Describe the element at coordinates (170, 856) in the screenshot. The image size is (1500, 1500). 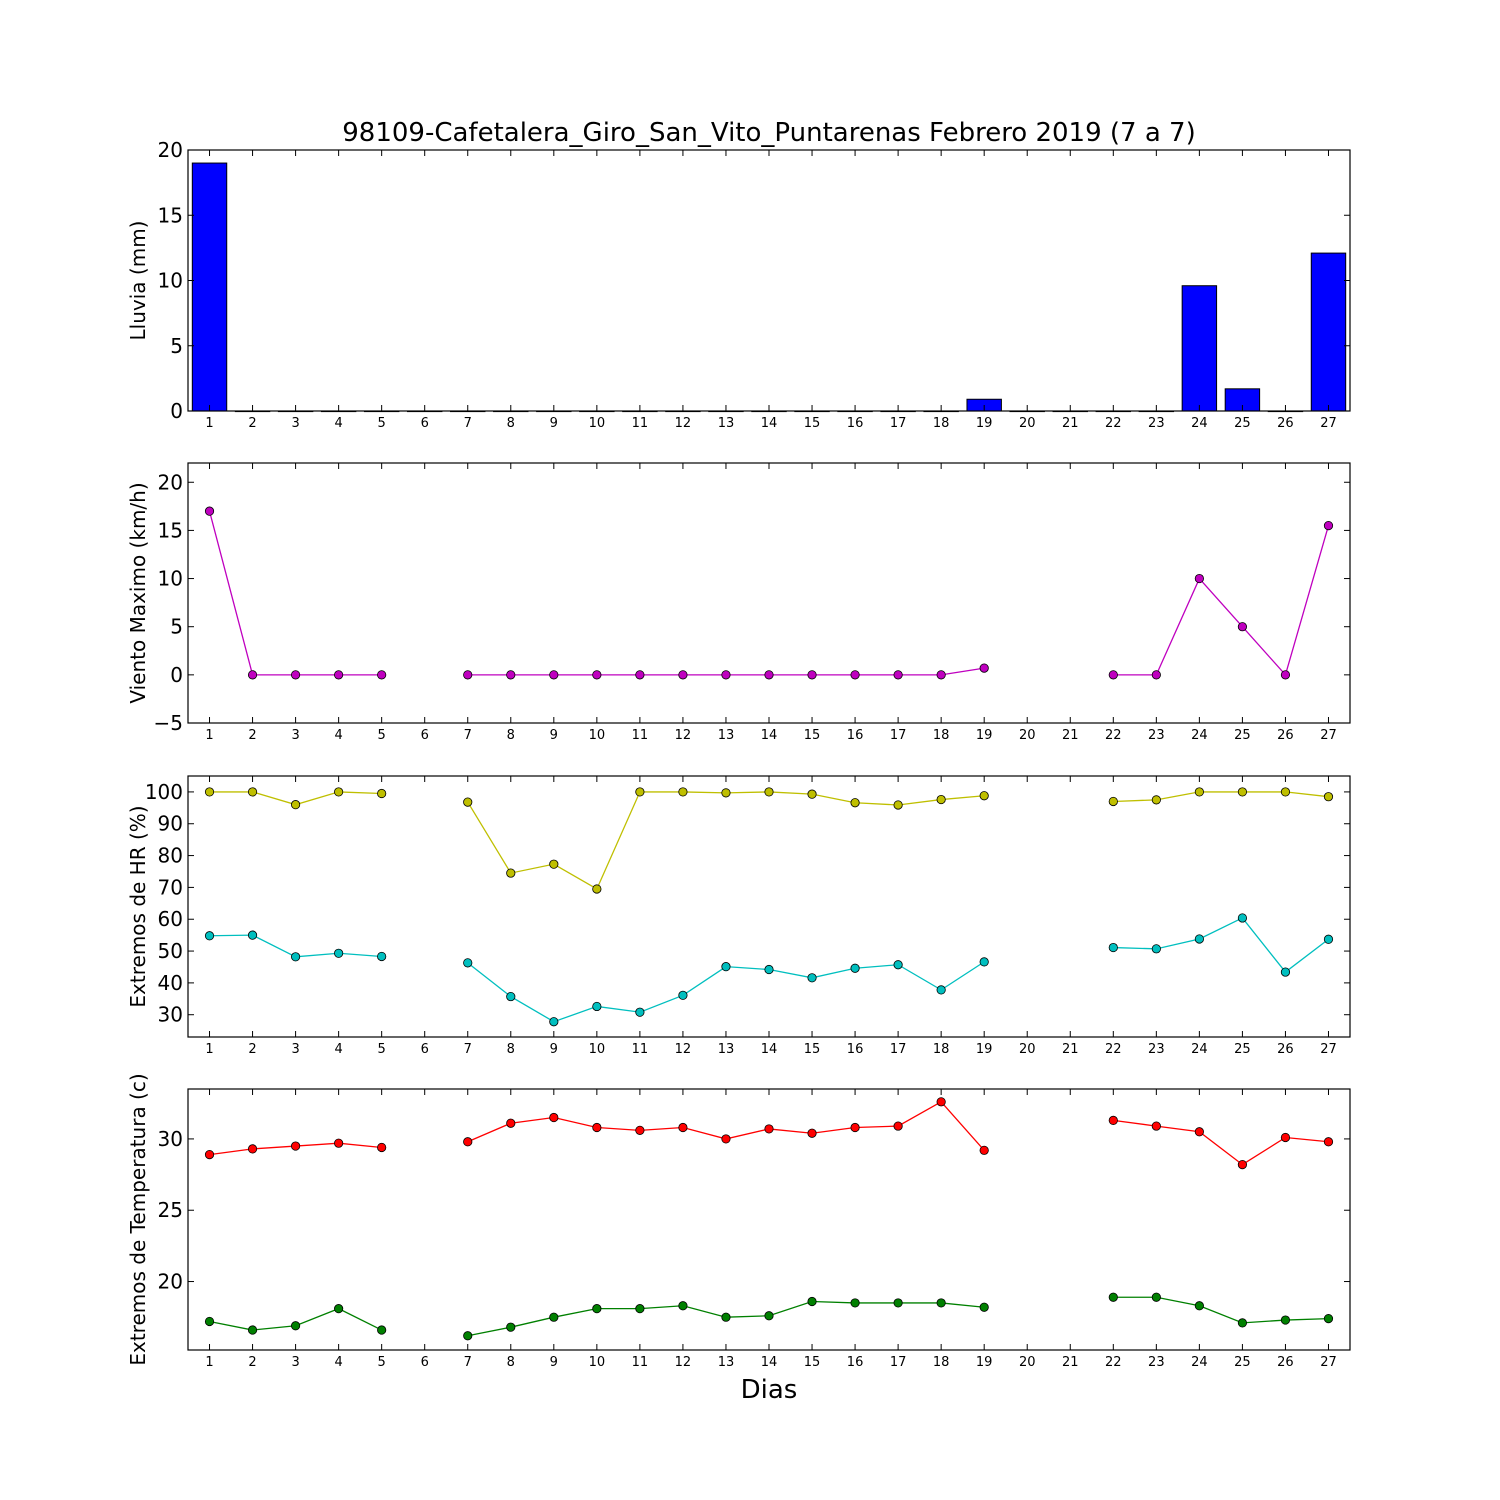
I see `y-tick-label: 80` at that location.